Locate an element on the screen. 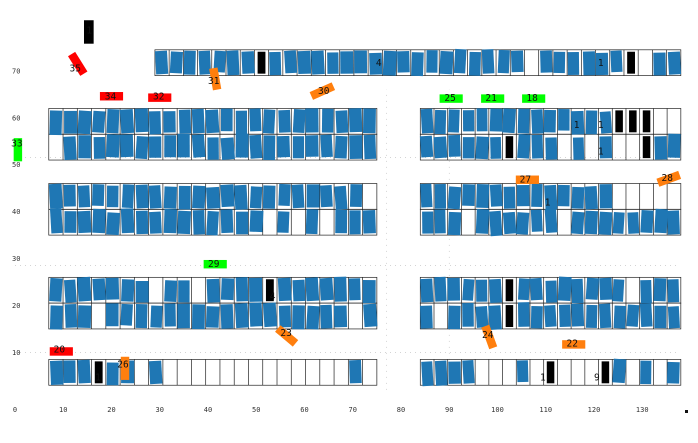  vehicle-marker: 29 is located at coordinates (215, 264).